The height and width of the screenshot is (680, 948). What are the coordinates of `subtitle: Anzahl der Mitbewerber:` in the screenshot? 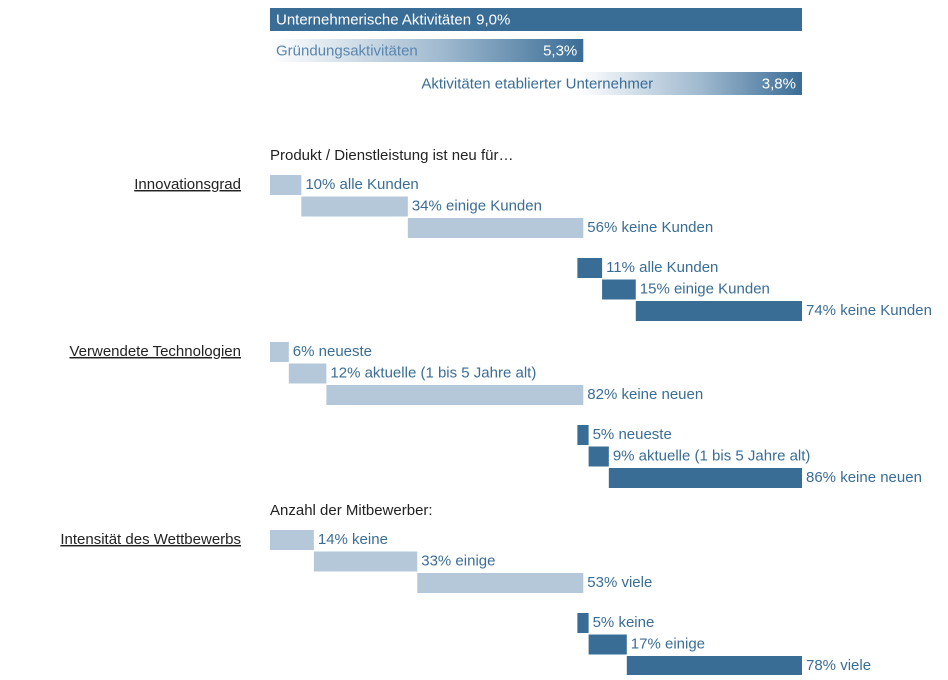 It's located at (351, 510).